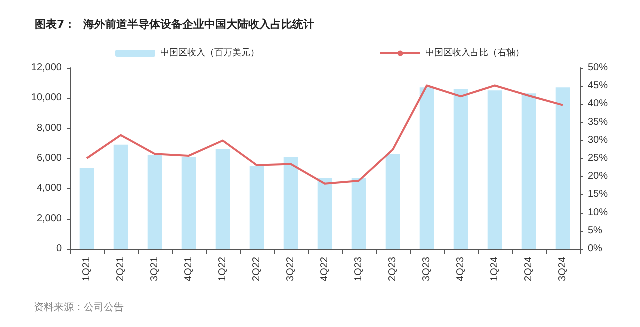  What do you see at coordinates (257, 269) in the screenshot?
I see `x-tick-label: 2Q22` at bounding box center [257, 269].